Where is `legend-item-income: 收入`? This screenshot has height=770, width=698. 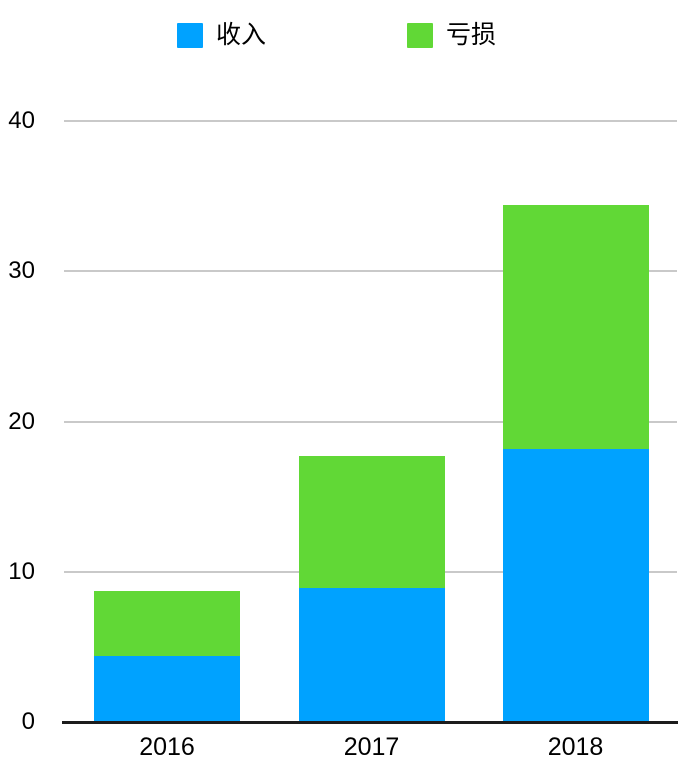
legend-item-income: 收入 is located at coordinates (221, 35).